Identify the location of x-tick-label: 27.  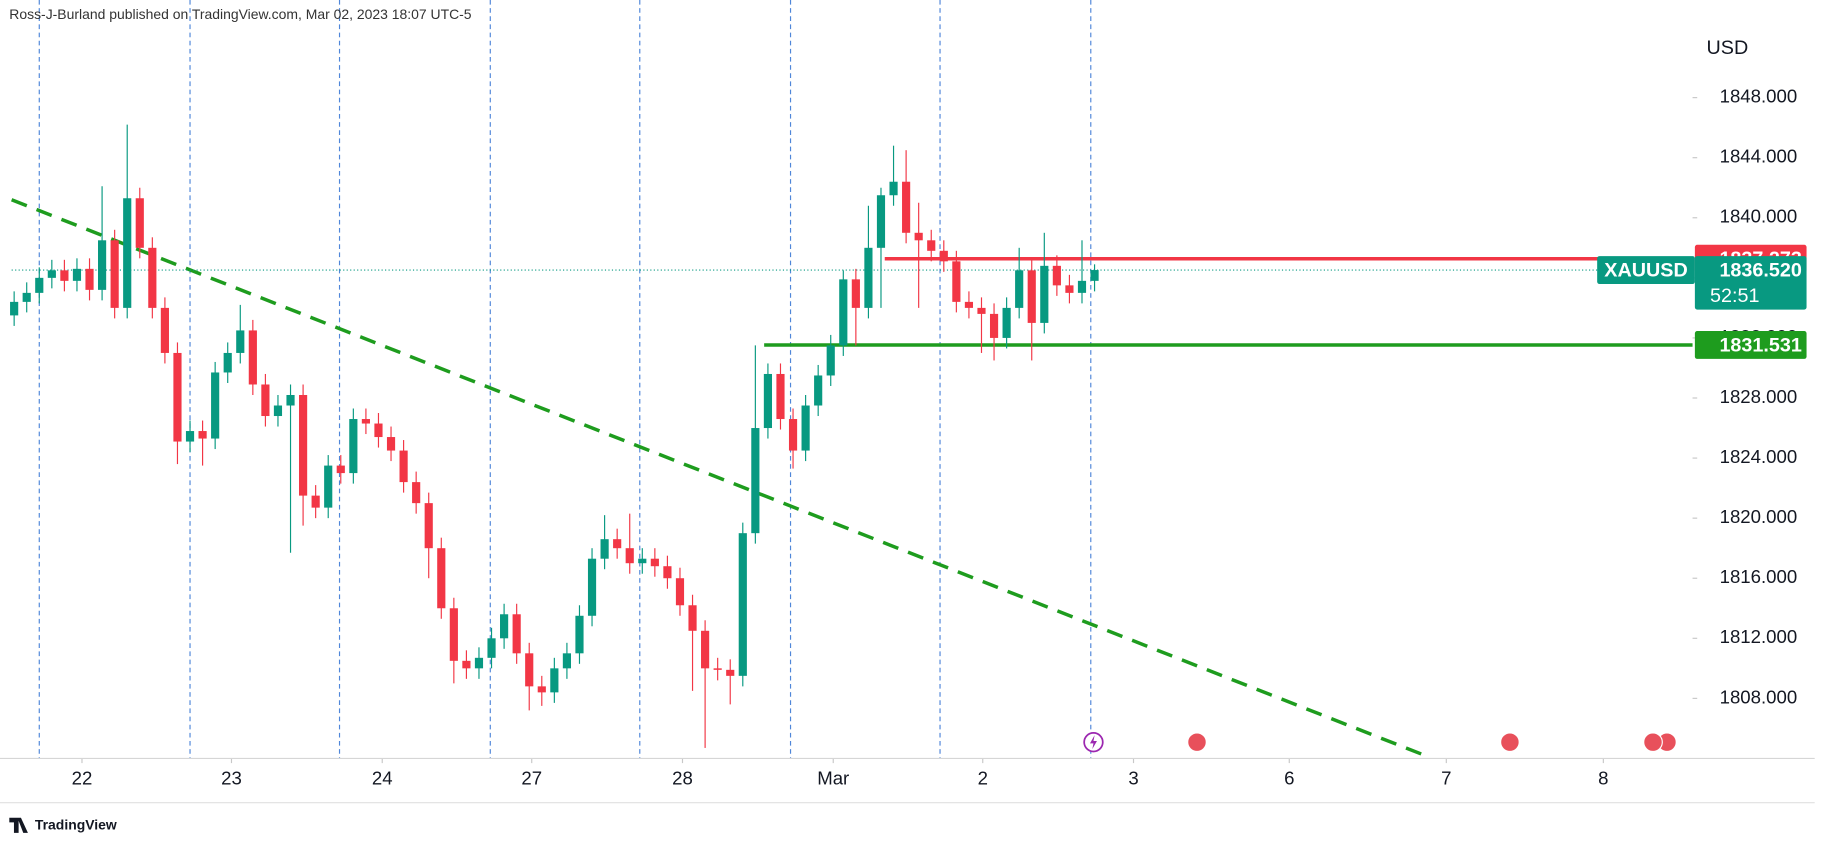
(531, 777).